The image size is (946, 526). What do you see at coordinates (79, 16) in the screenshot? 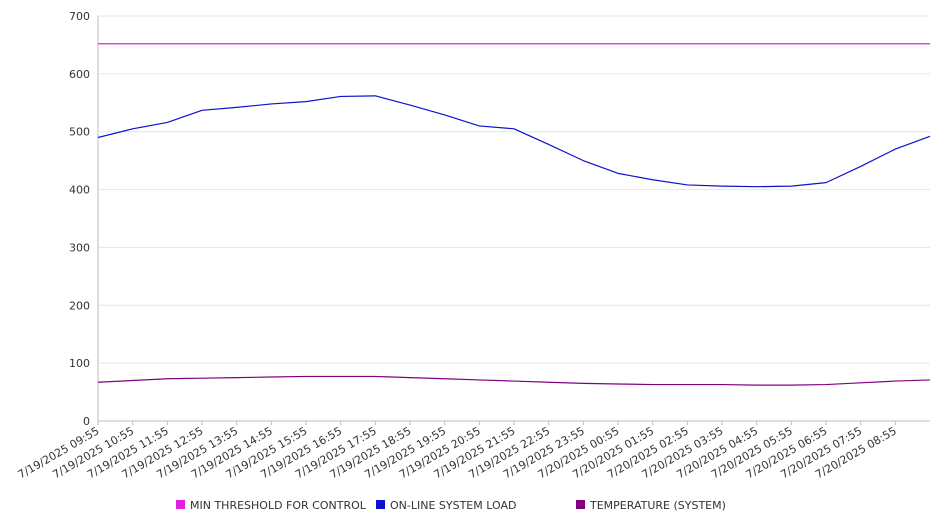
I see `y-tick-label: 700` at bounding box center [79, 16].